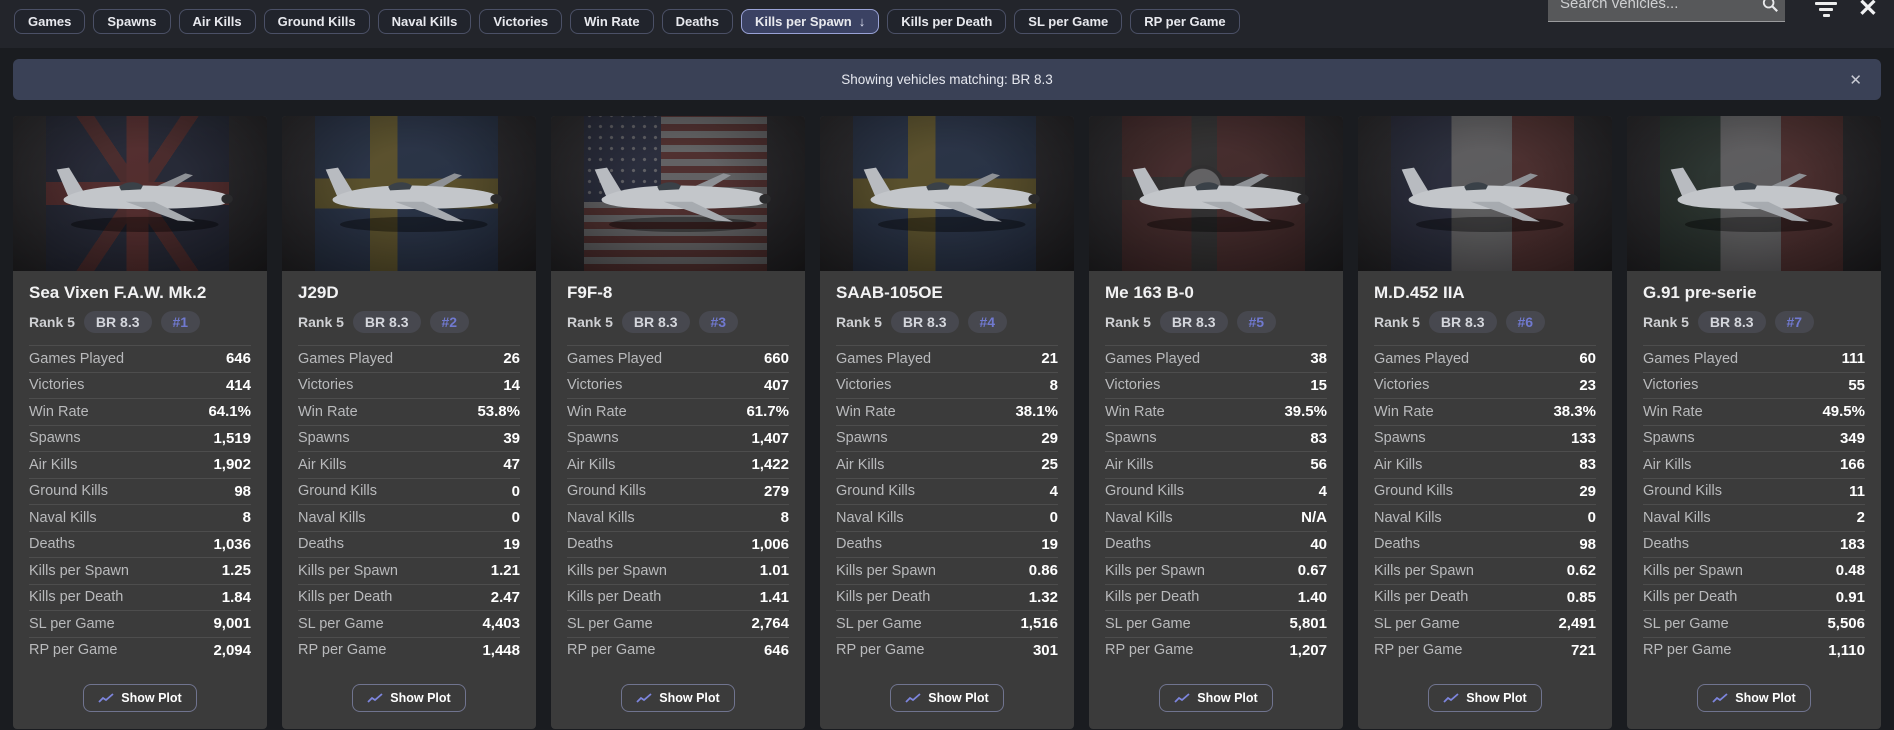  I want to click on vehicle-name-link: SAAB-105OE, so click(889, 292).